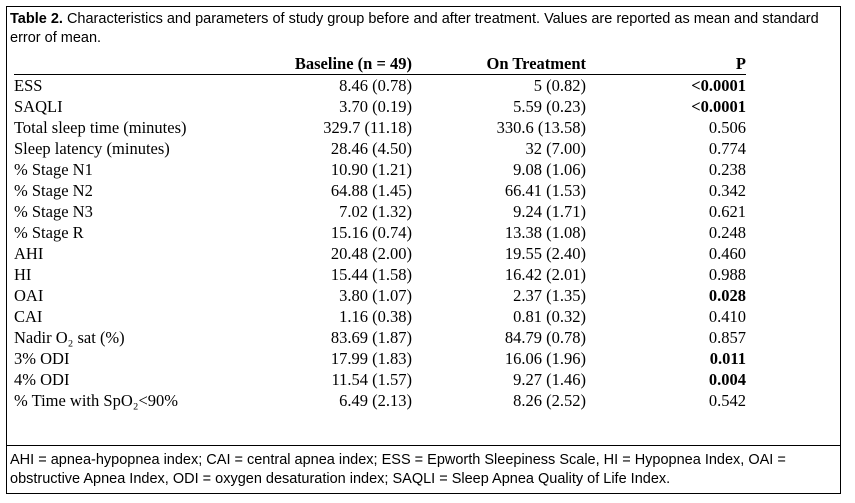 The image size is (855, 503). What do you see at coordinates (29, 295) in the screenshot?
I see `row-parameter: OAI` at bounding box center [29, 295].